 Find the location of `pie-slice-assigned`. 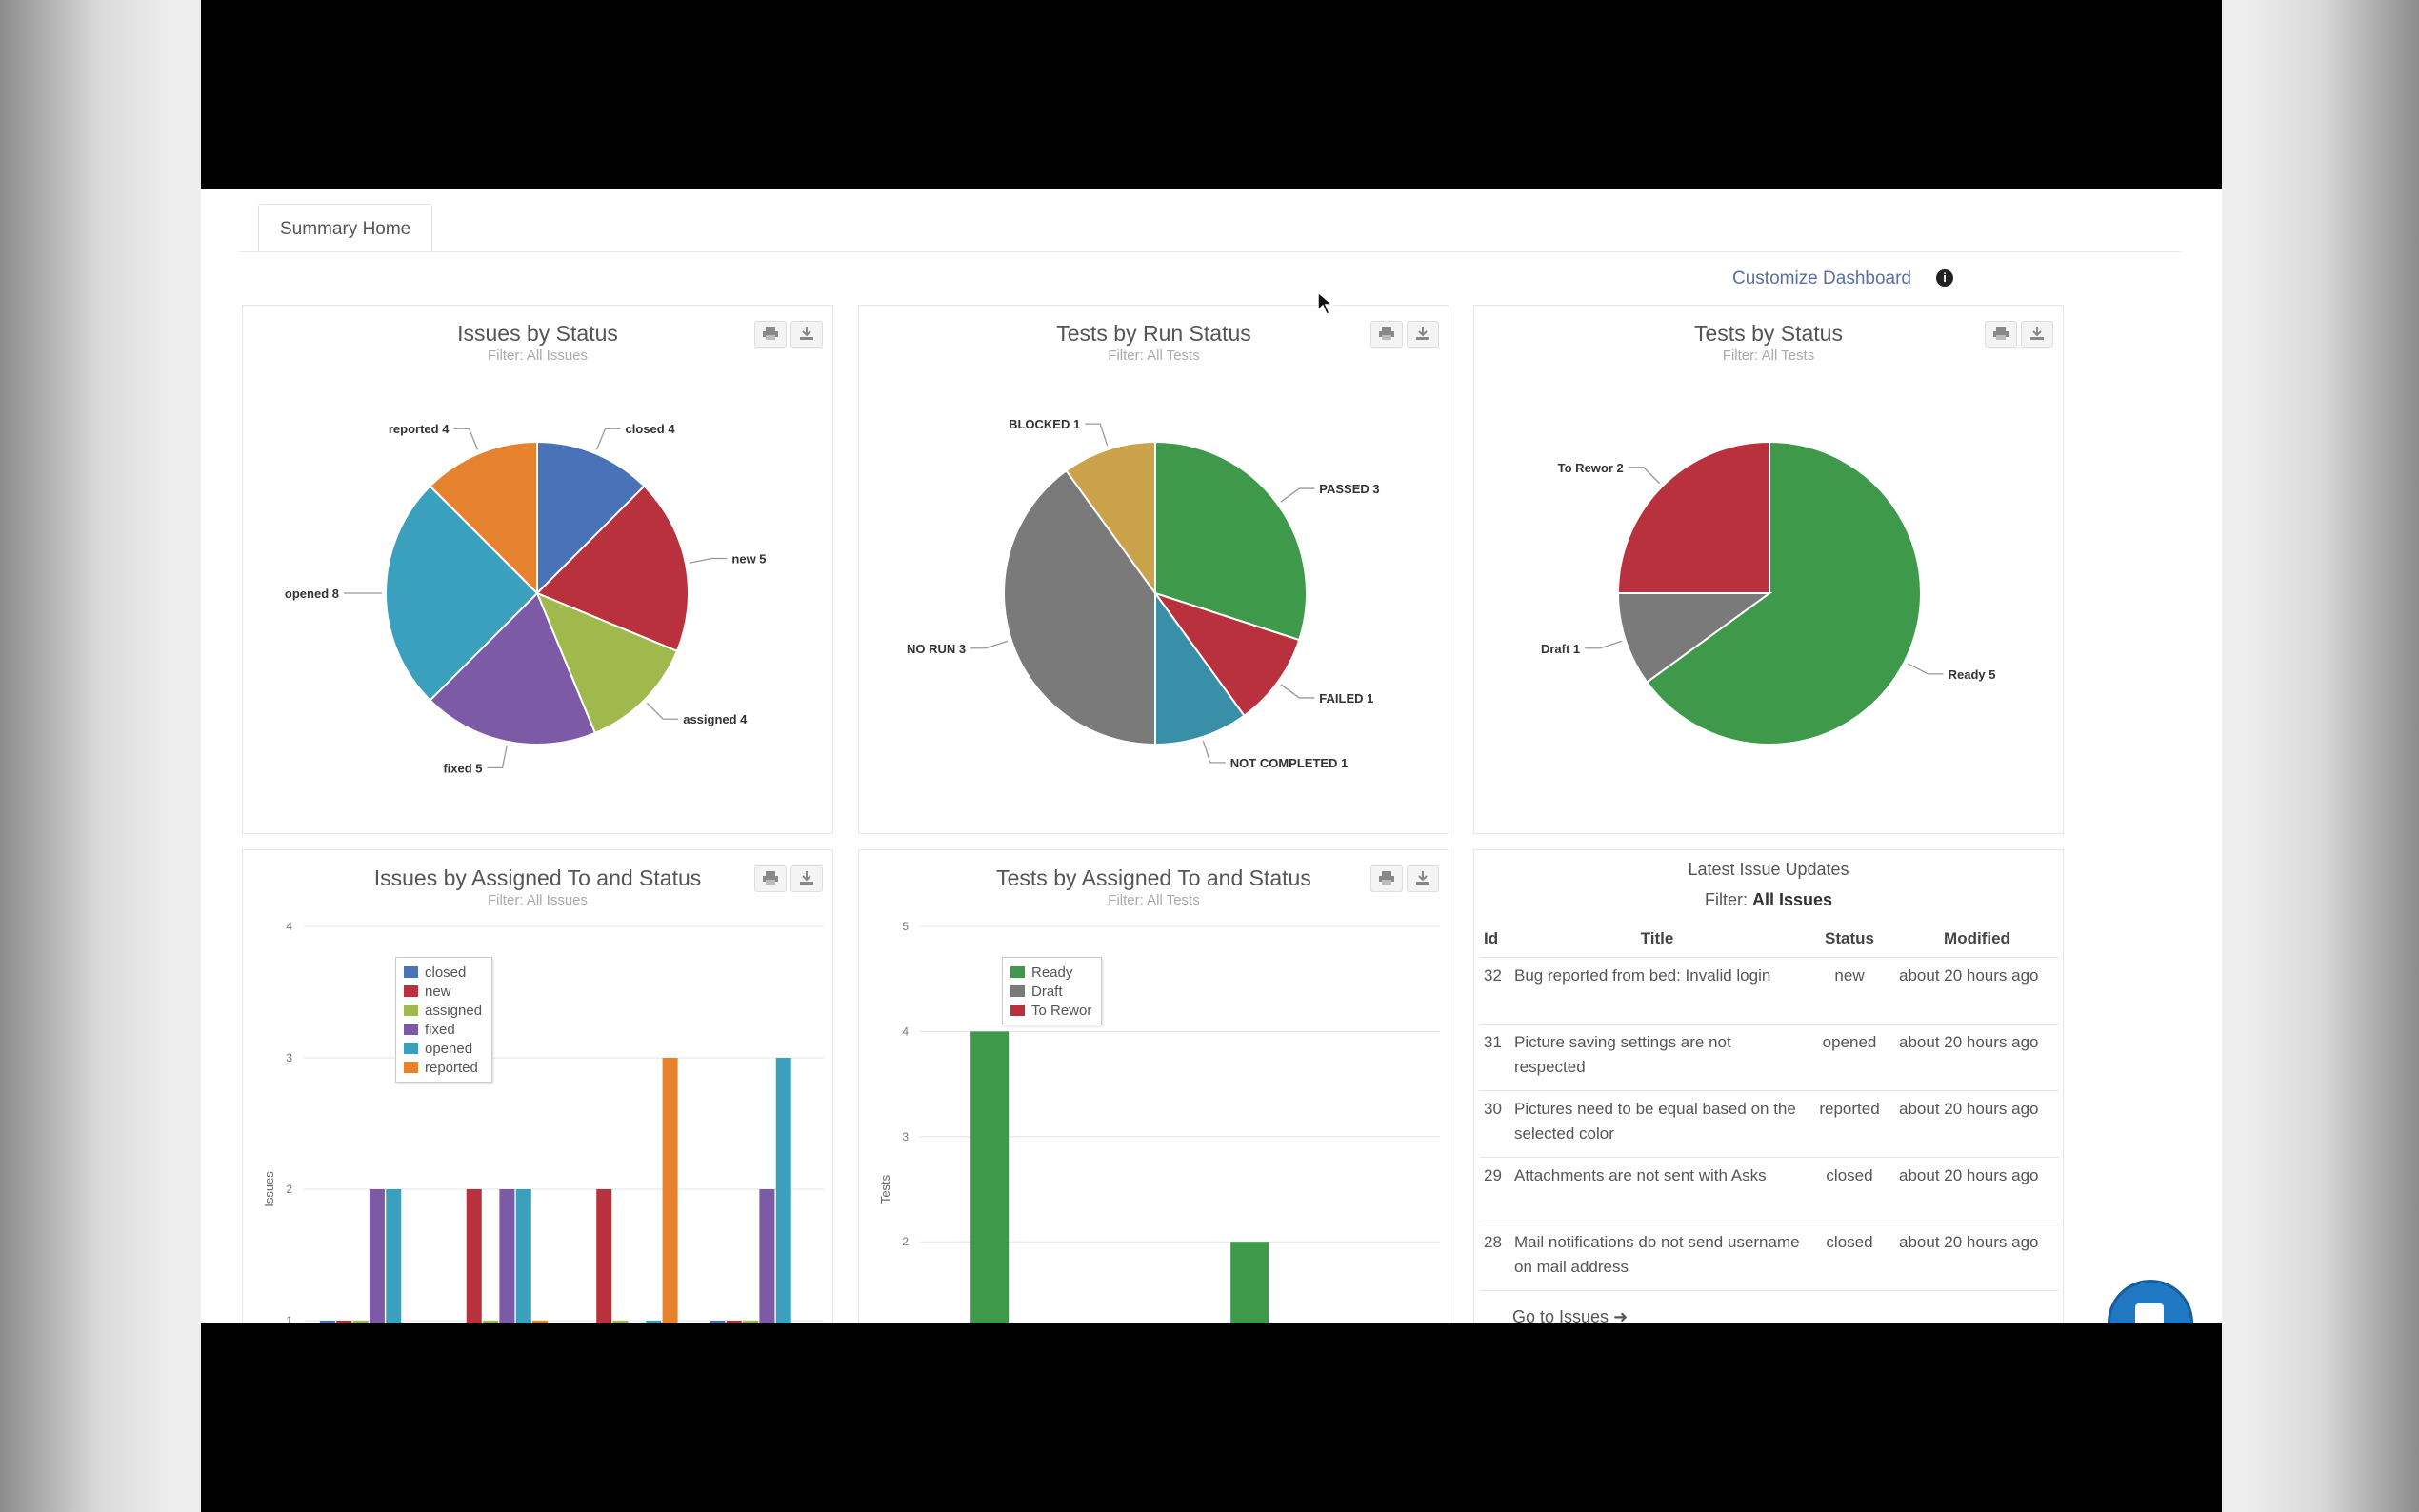

pie-slice-assigned is located at coordinates (607, 663).